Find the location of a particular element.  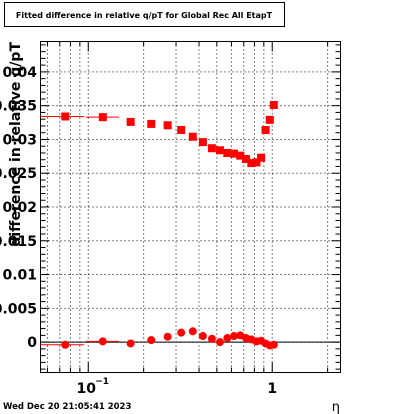

y-tick-label: 0.005 is located at coordinates (18, 309).